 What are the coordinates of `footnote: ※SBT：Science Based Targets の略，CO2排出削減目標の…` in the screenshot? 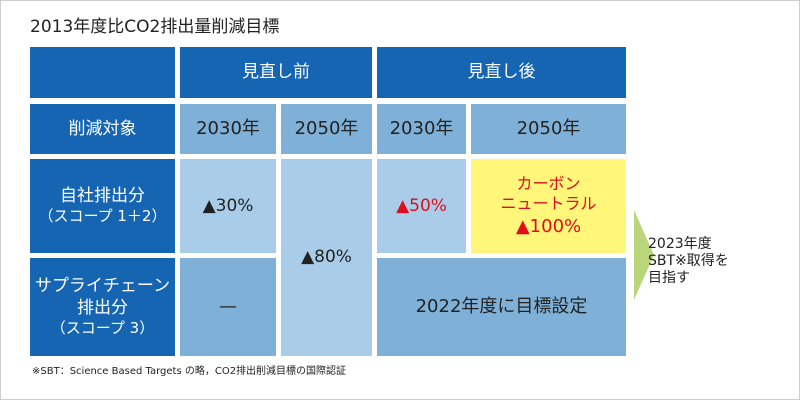 It's located at (189, 371).